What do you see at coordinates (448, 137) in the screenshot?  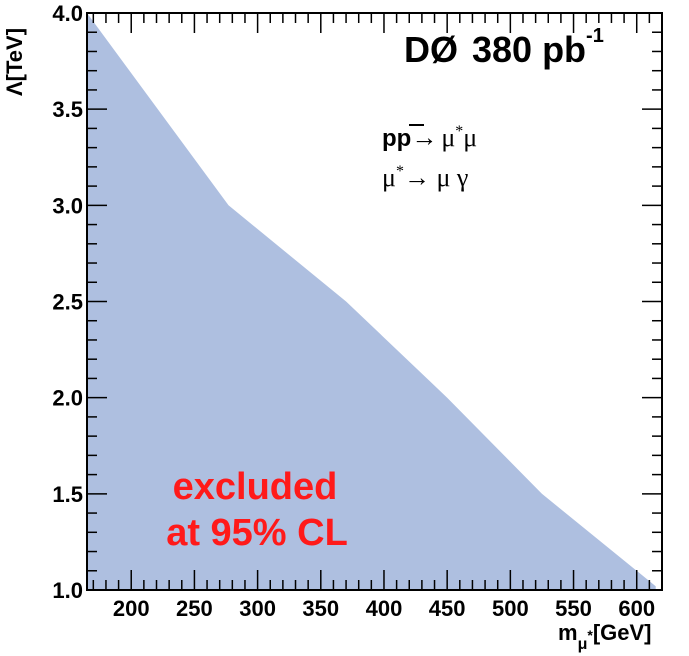 I see `process-mu-excited: μ` at bounding box center [448, 137].